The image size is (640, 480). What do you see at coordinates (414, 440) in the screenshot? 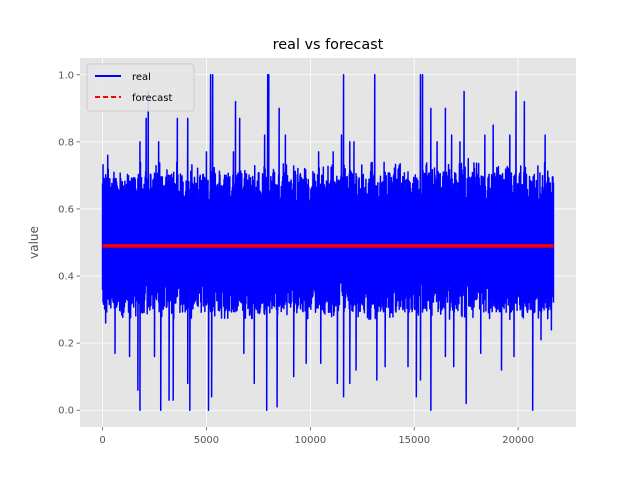
I see `x-tick-label: 15000` at bounding box center [414, 440].